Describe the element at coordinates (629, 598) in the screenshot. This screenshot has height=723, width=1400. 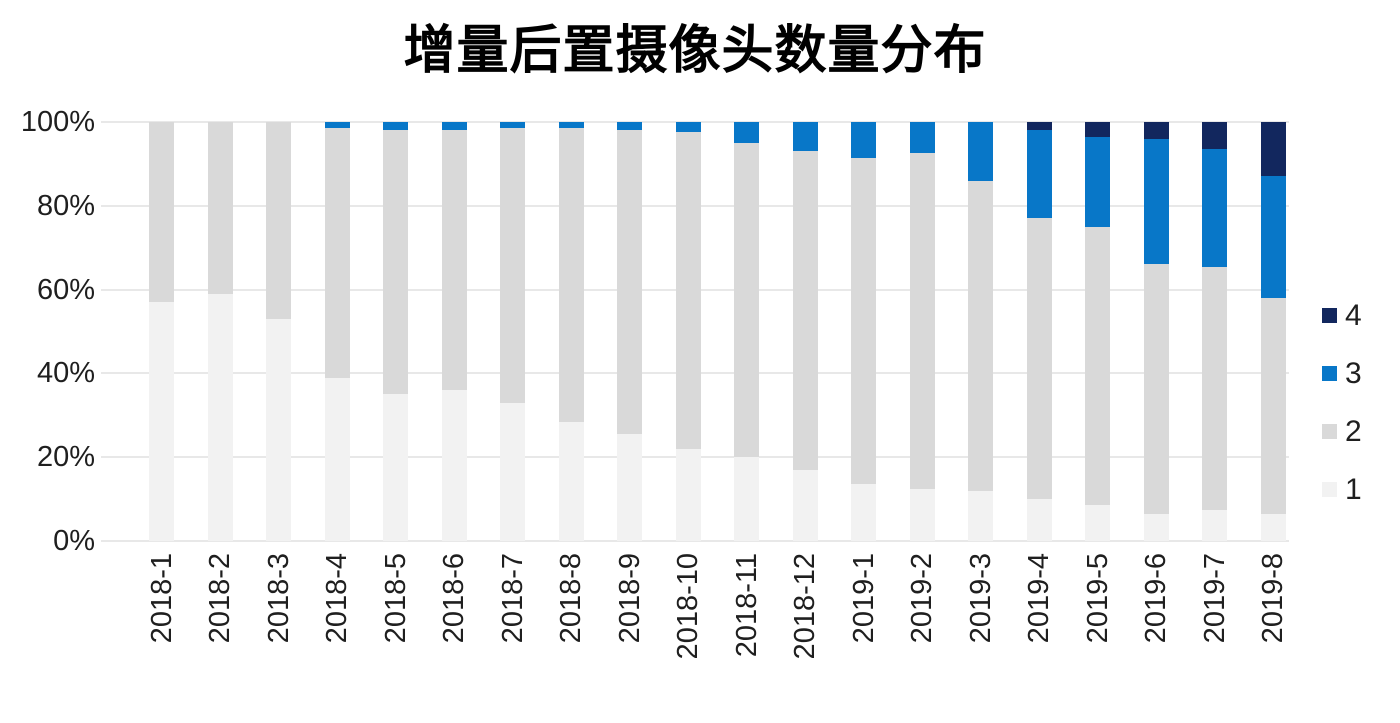
I see `x-axis-label-2018-9: 2018-9` at that location.